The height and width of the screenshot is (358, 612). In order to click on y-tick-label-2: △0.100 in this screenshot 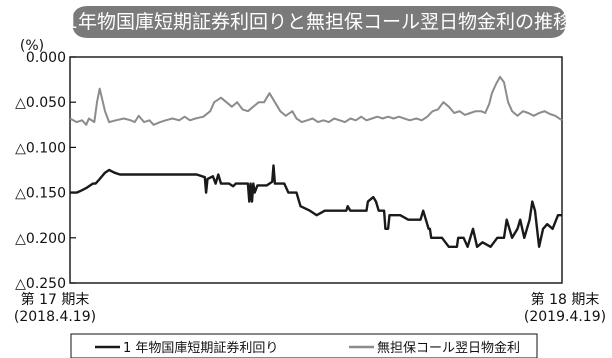, I will do `click(40, 148)`.